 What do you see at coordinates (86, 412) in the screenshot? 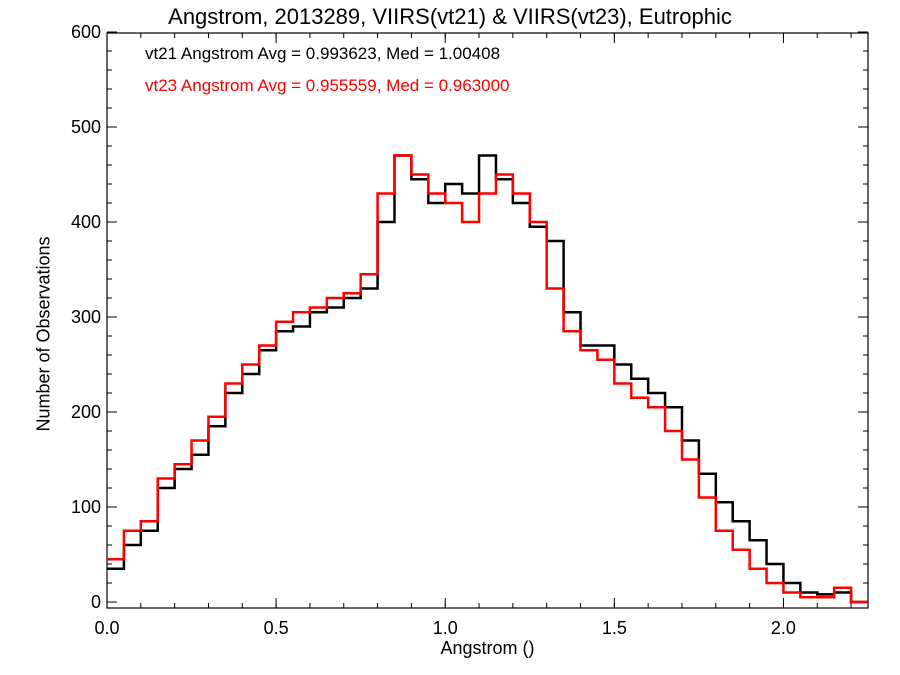
I see `y-tick-label: 200` at bounding box center [86, 412].